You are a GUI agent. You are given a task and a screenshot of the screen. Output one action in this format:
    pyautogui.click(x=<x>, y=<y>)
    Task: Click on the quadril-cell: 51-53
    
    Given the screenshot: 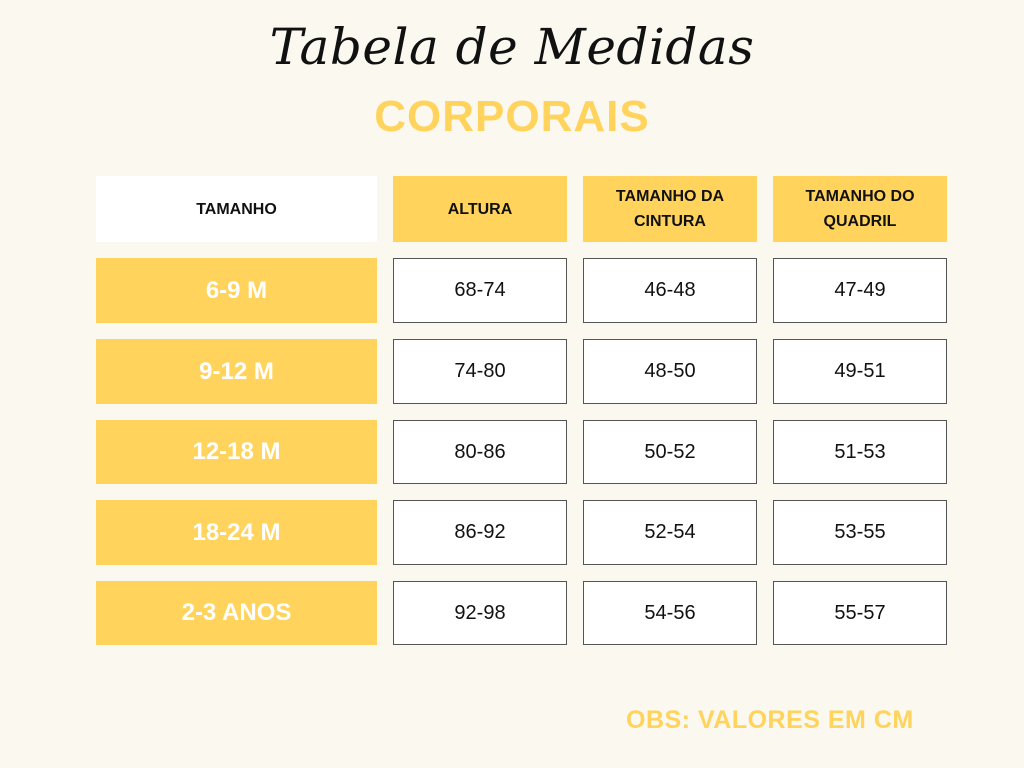 What is the action you would take?
    pyautogui.click(x=860, y=452)
    